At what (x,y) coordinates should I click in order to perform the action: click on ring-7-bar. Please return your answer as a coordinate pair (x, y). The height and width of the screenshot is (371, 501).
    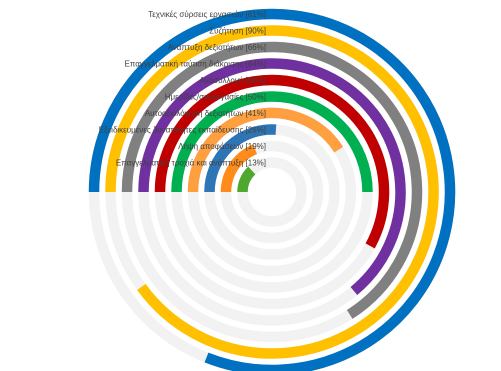
    Looking at the image, I should click on (265, 150).